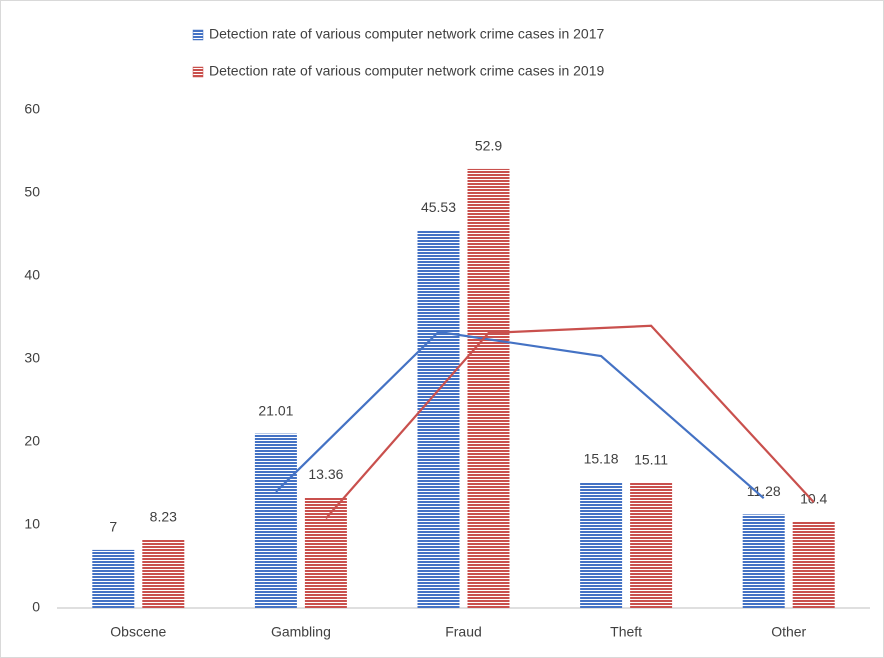 This screenshot has width=884, height=658. I want to click on data-label: 15.11, so click(651, 459).